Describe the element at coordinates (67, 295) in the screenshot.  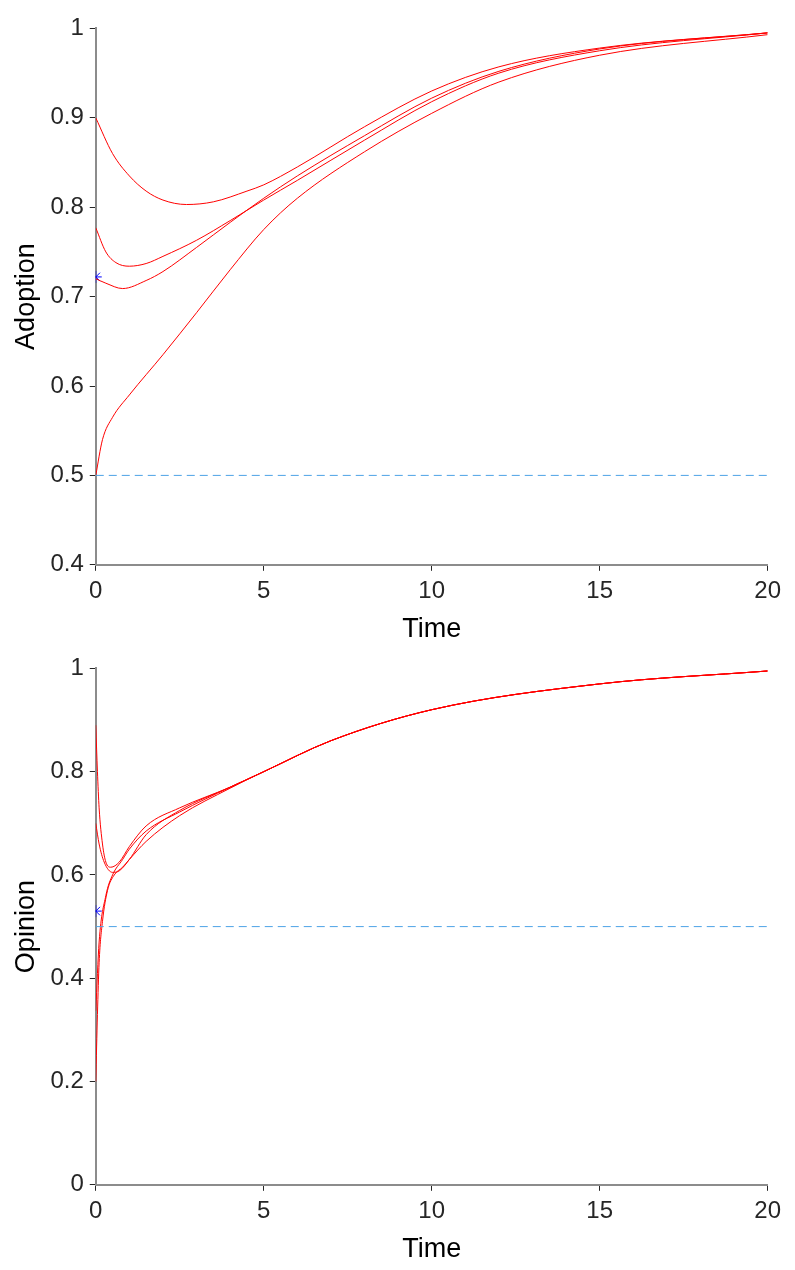
I see `y-tick-label: 0.7` at that location.